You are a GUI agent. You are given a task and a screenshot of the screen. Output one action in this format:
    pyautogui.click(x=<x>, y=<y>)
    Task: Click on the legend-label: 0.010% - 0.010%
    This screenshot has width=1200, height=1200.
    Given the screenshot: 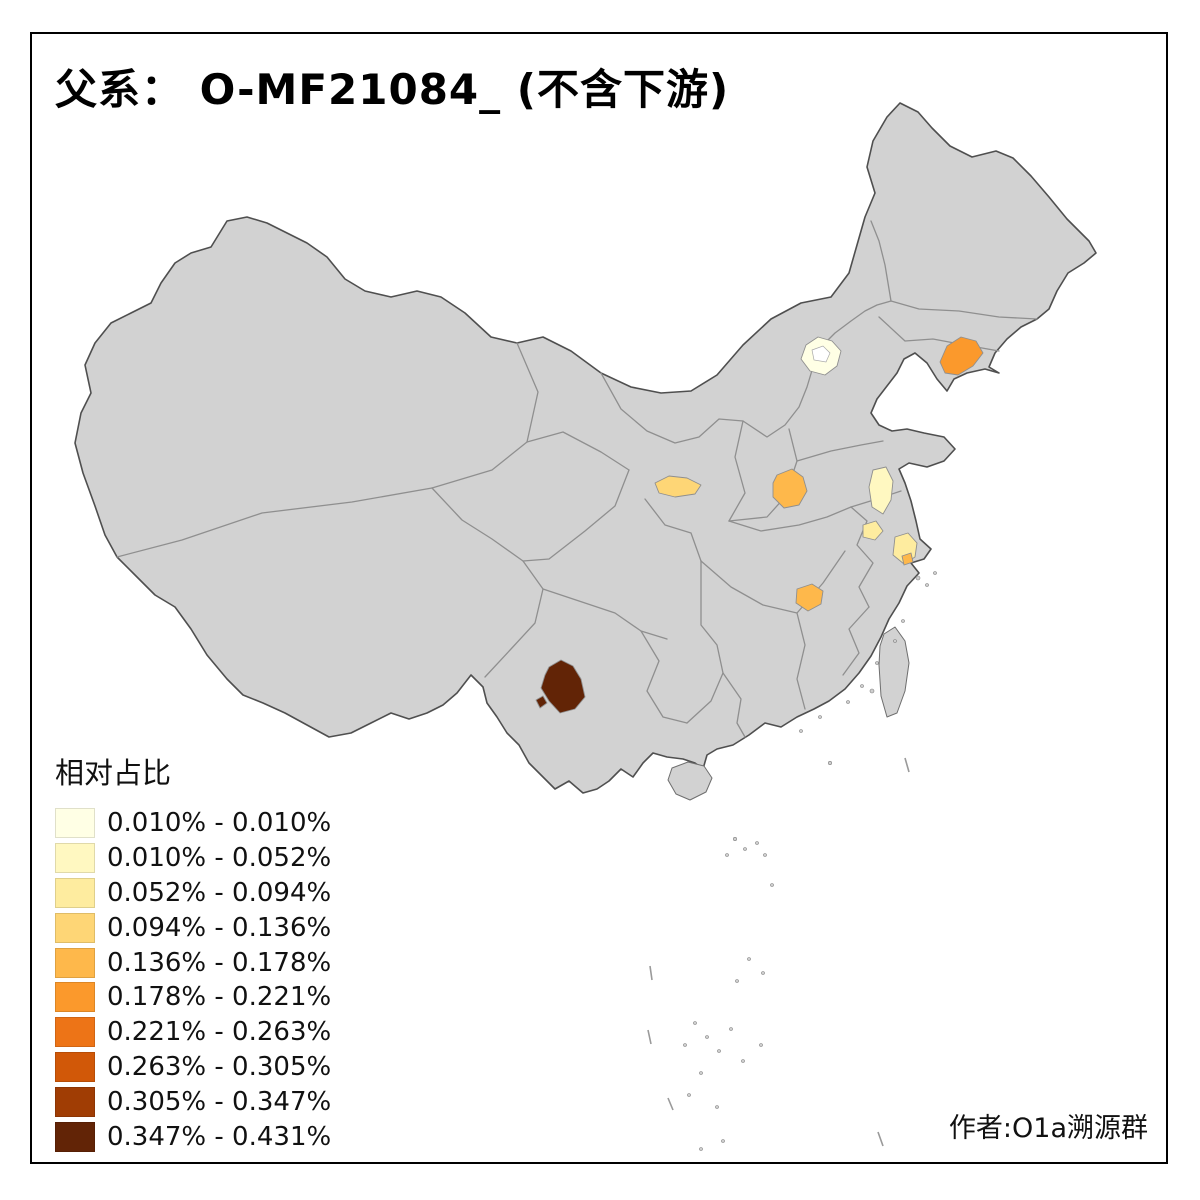 What is the action you would take?
    pyautogui.click(x=219, y=823)
    